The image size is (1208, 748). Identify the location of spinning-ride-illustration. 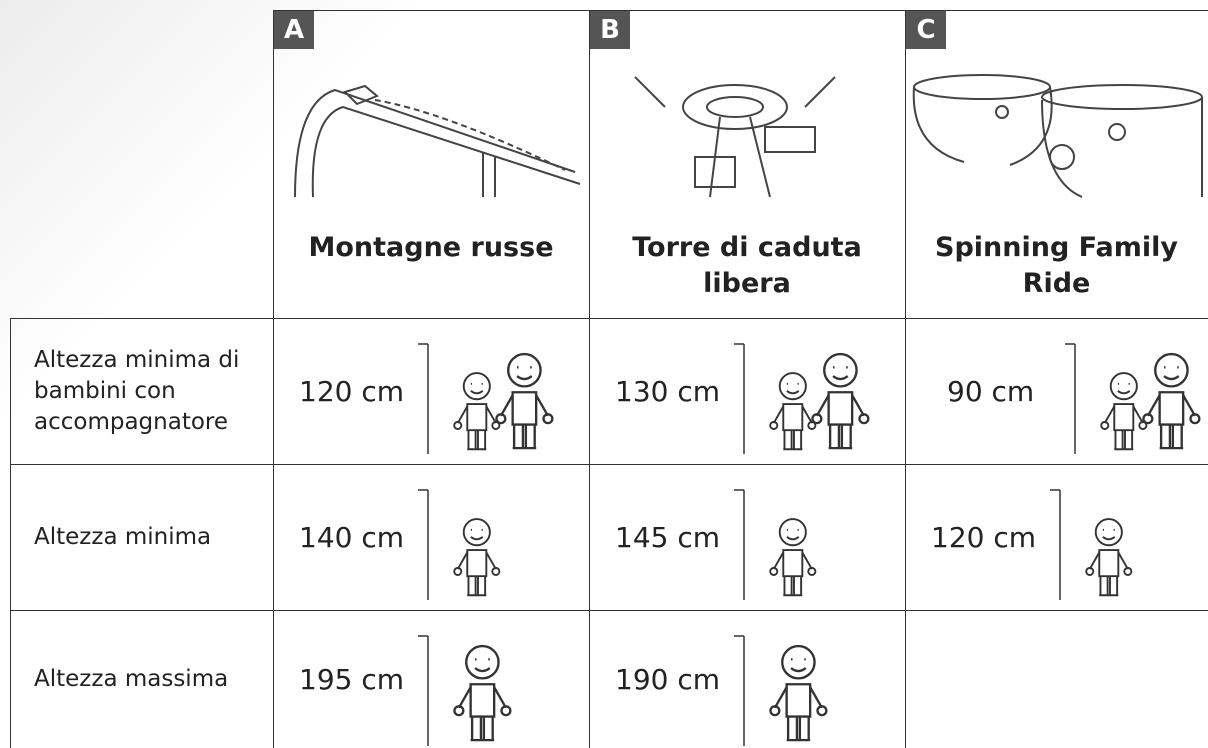
(1057, 136).